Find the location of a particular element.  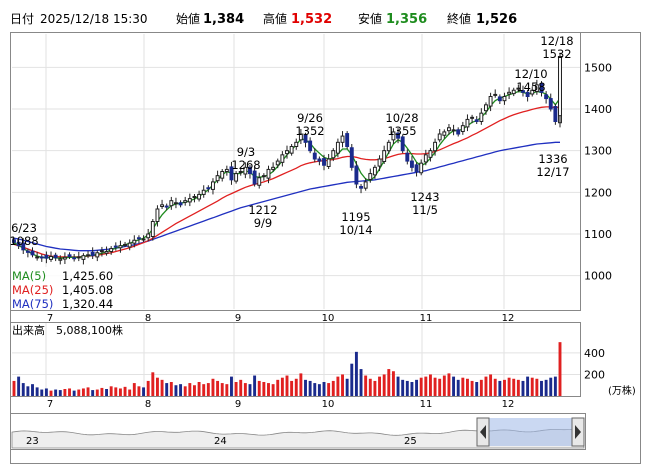

legend-ma75-label: MA(75) is located at coordinates (32, 304).